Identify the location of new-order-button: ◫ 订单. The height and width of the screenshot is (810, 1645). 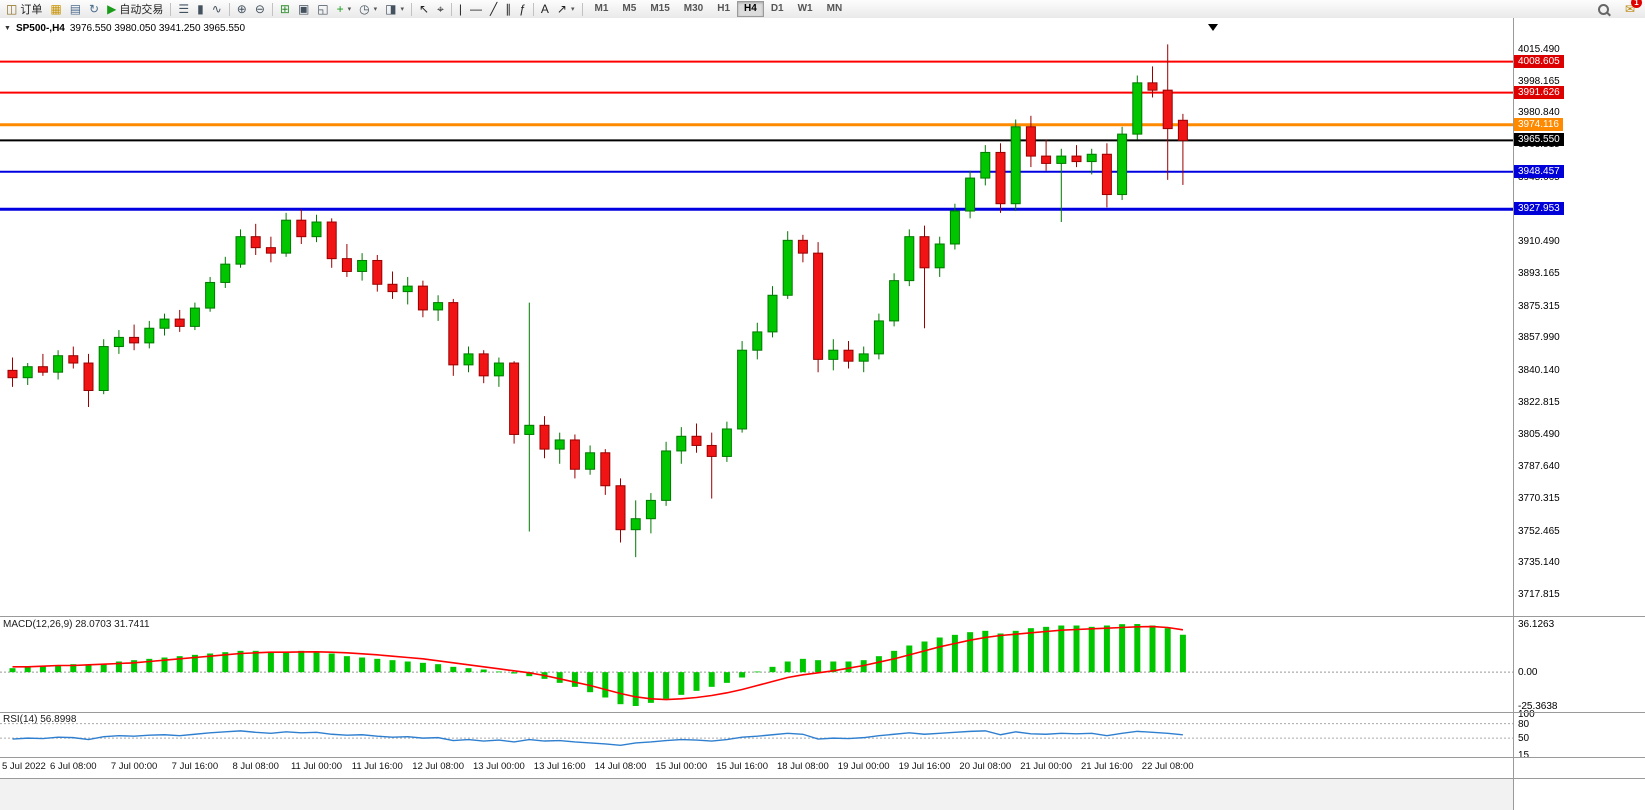
(24, 9).